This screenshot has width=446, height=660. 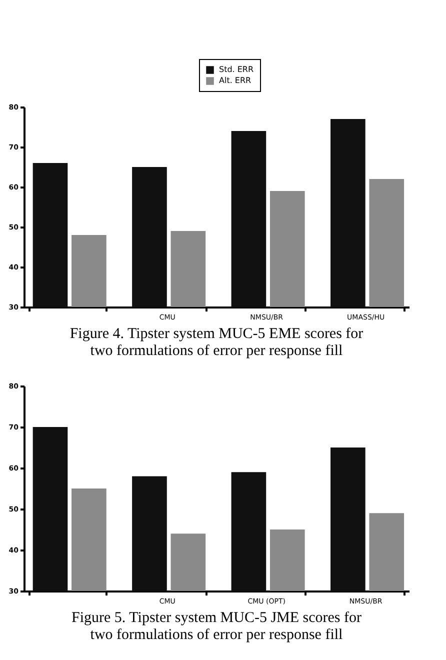 I want to click on legend-label: Std. ERR, so click(x=236, y=69).